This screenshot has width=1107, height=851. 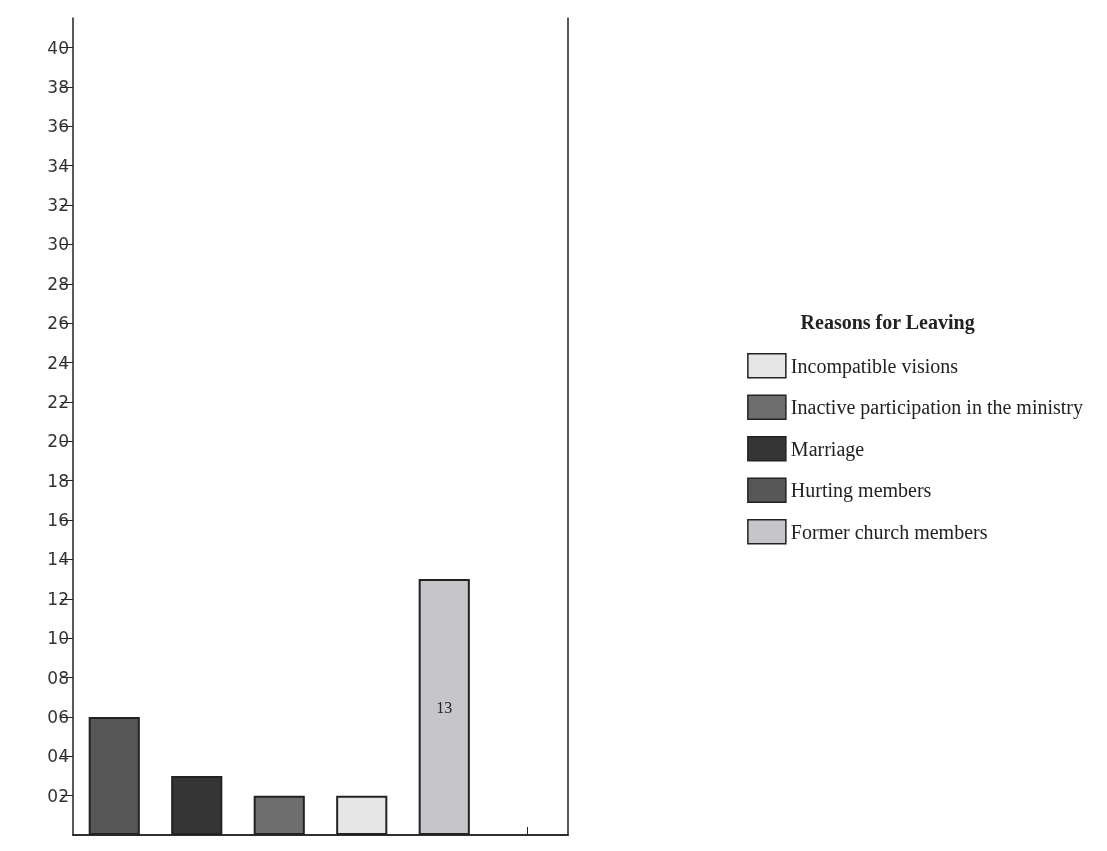 What do you see at coordinates (58, 441) in the screenshot?
I see `y-tick-label: 20` at bounding box center [58, 441].